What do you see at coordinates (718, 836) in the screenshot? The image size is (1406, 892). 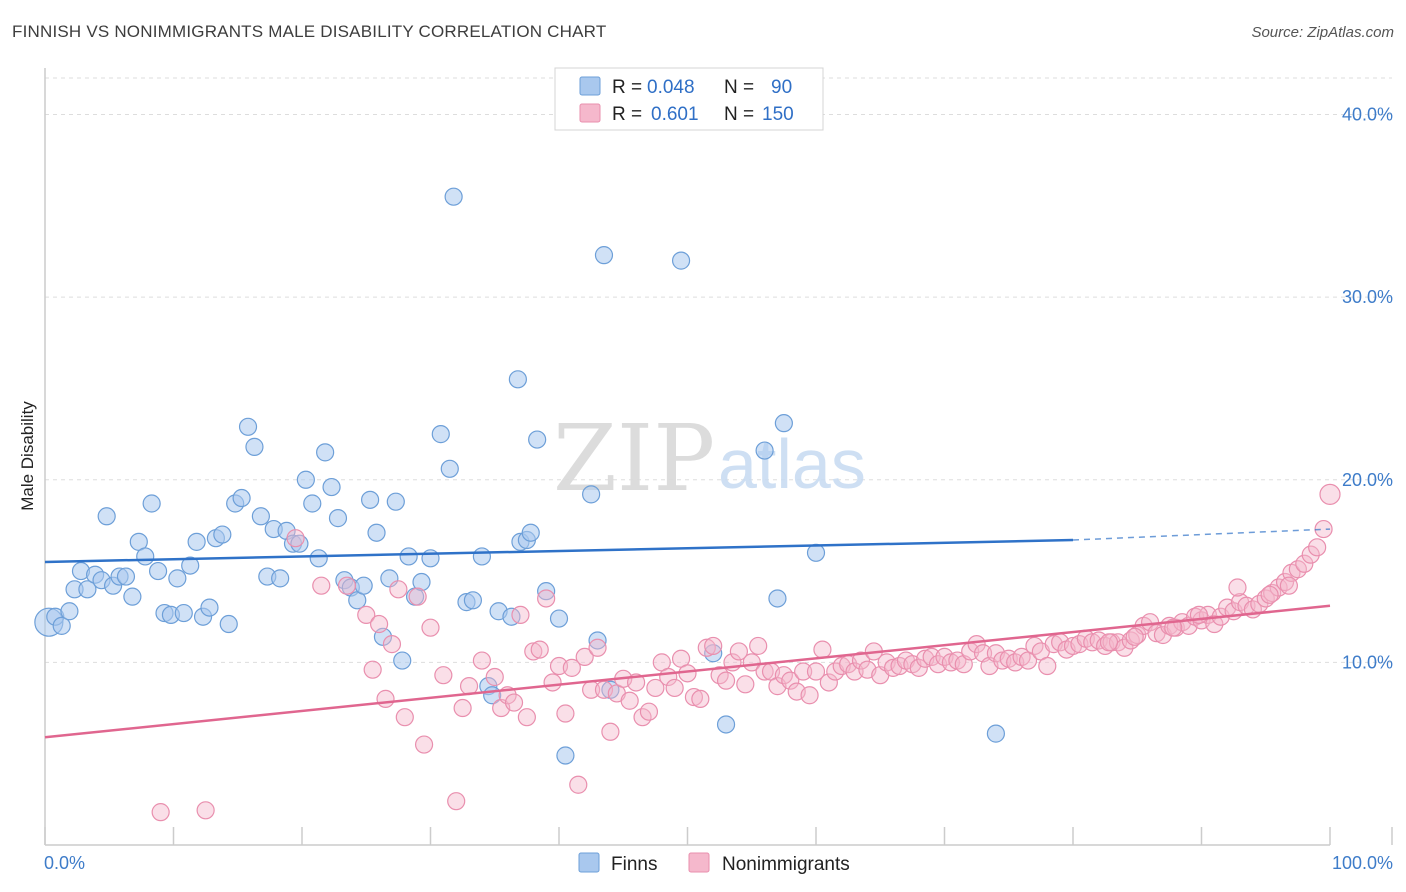 I see `x-ticks` at bounding box center [718, 836].